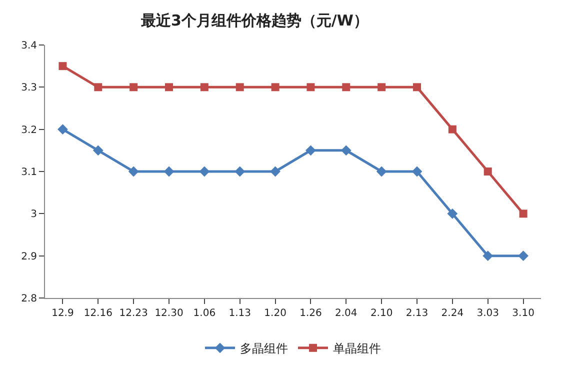  Describe the element at coordinates (239, 313) in the screenshot. I see `x-tick-label: 1.13` at that location.